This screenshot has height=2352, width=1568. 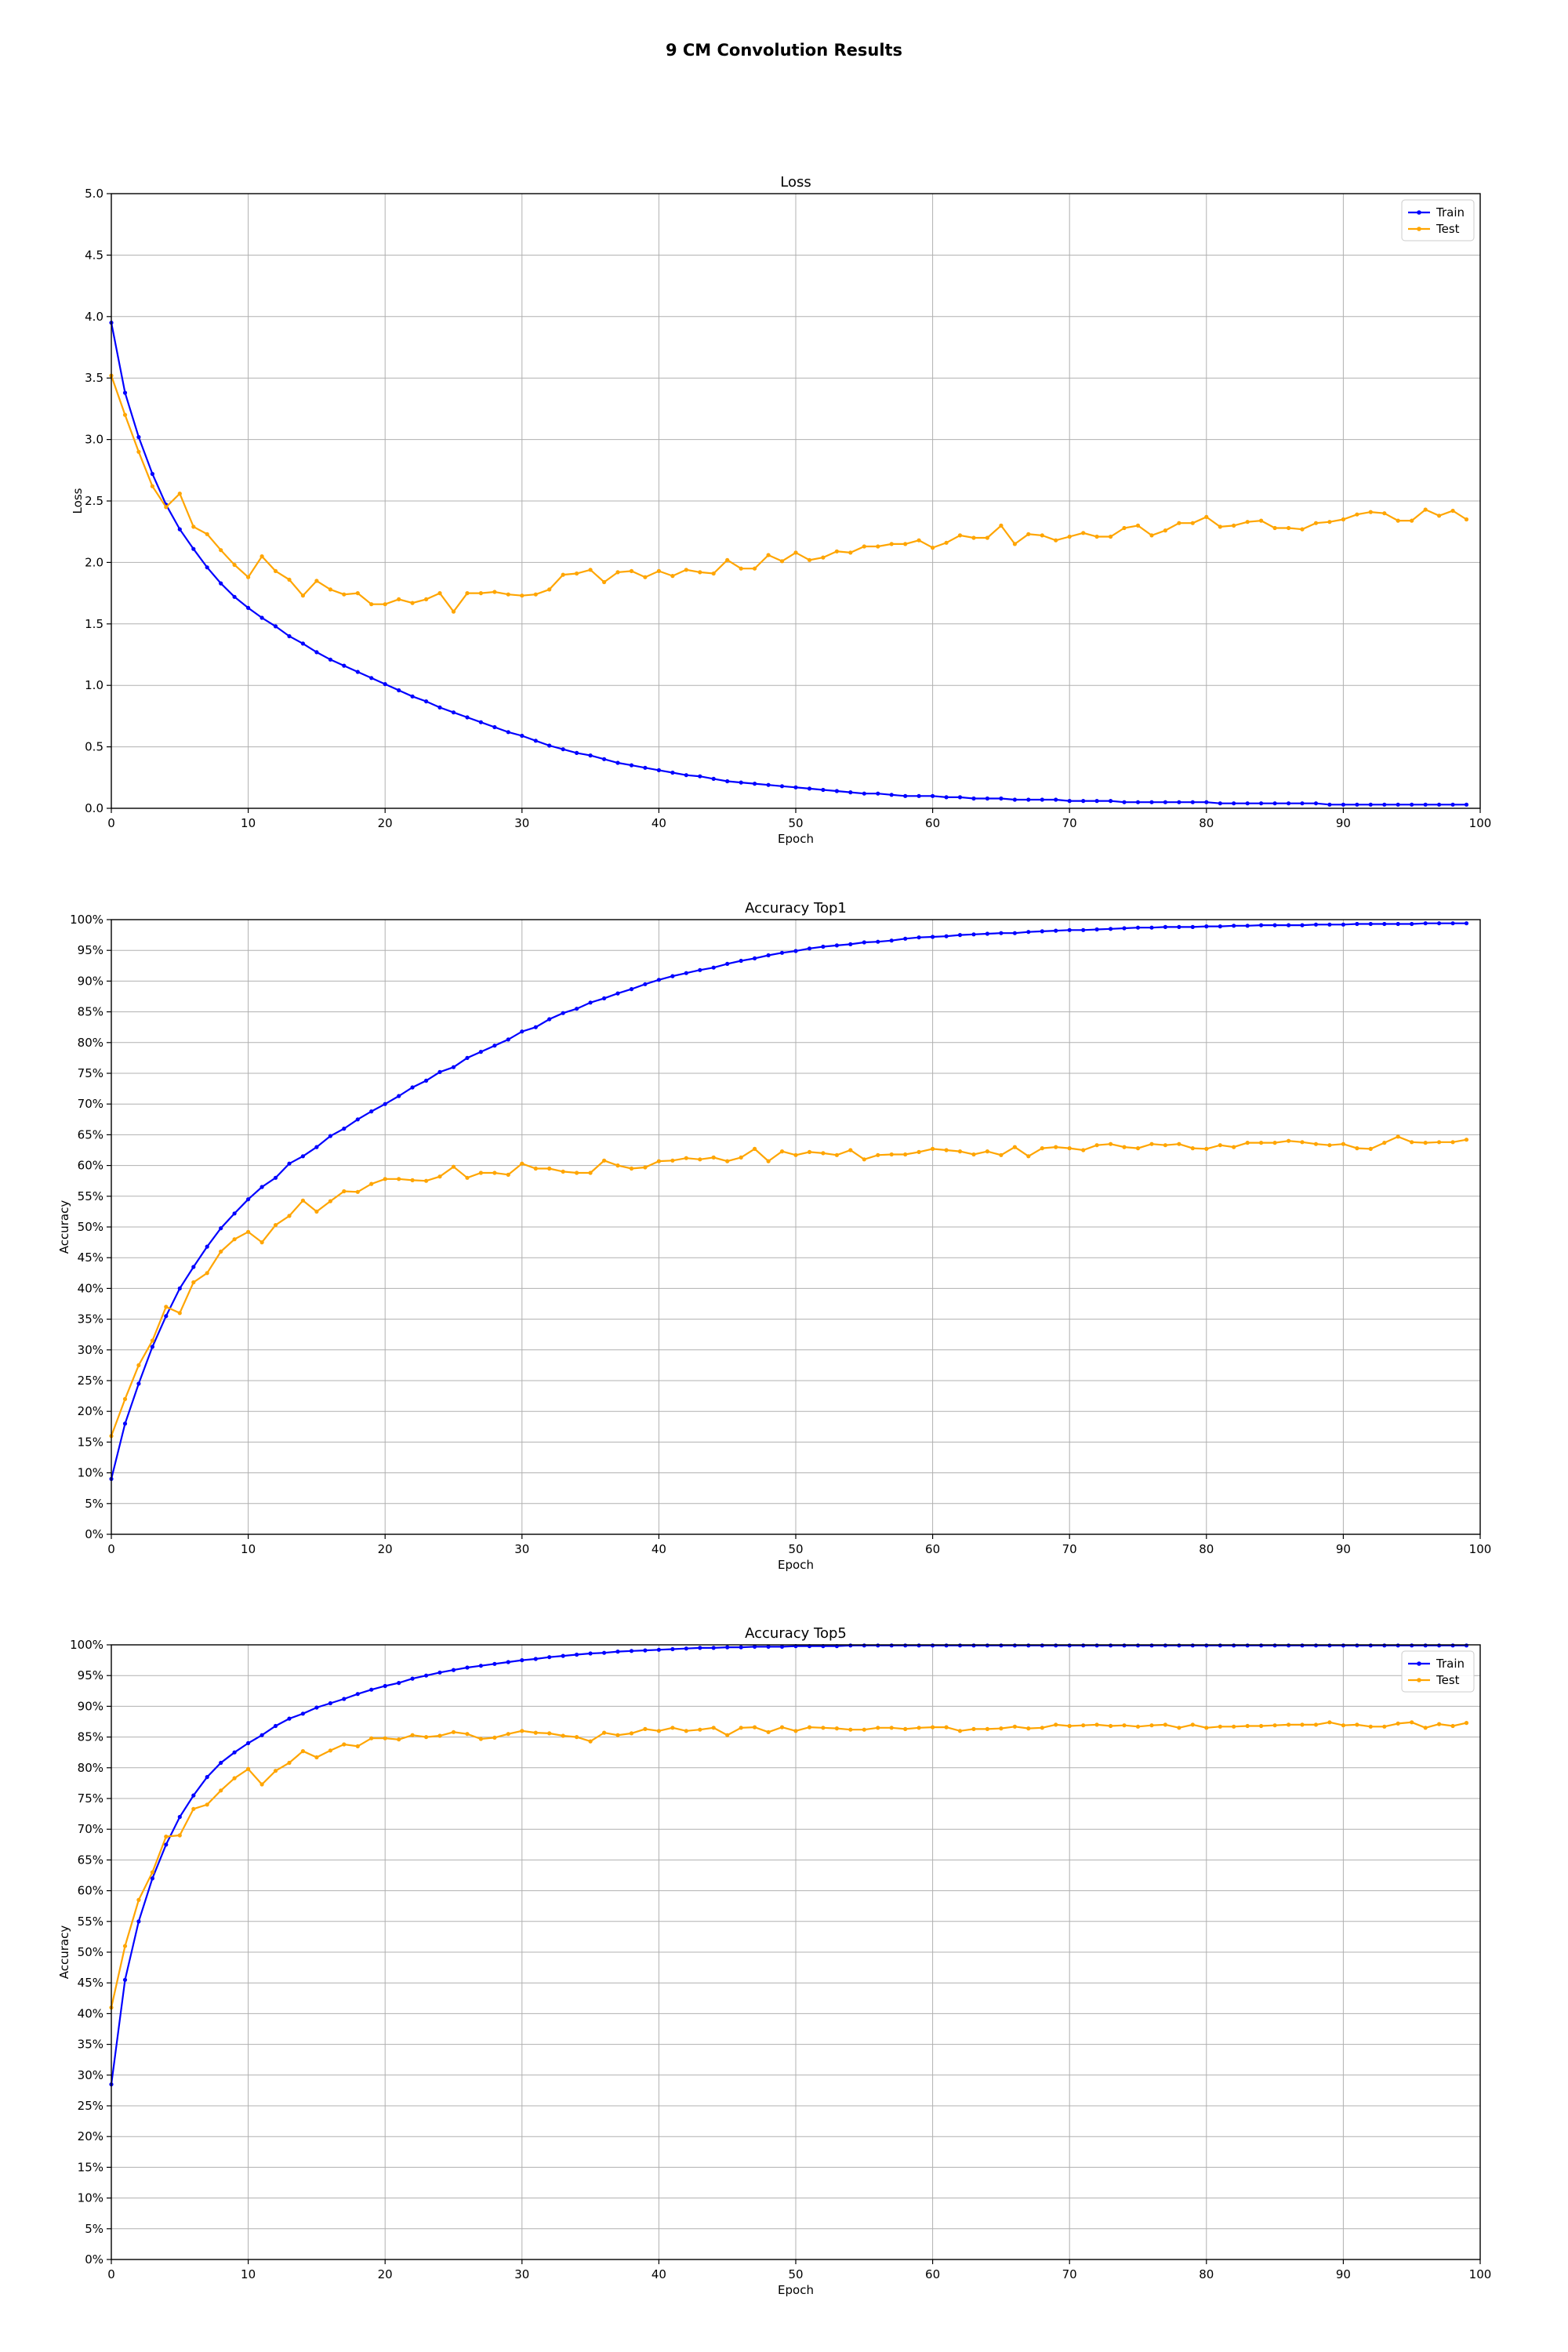 What do you see at coordinates (1206, 2274) in the screenshot?
I see `x-tick-label: 80` at bounding box center [1206, 2274].